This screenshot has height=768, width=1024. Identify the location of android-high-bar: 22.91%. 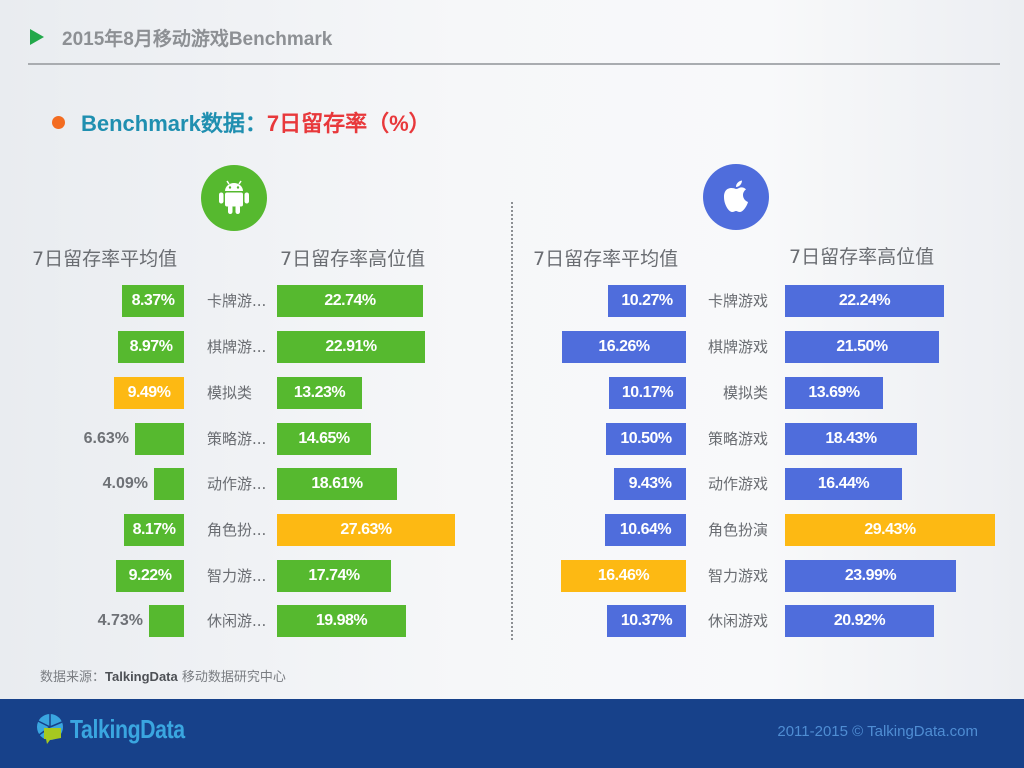
(351, 347).